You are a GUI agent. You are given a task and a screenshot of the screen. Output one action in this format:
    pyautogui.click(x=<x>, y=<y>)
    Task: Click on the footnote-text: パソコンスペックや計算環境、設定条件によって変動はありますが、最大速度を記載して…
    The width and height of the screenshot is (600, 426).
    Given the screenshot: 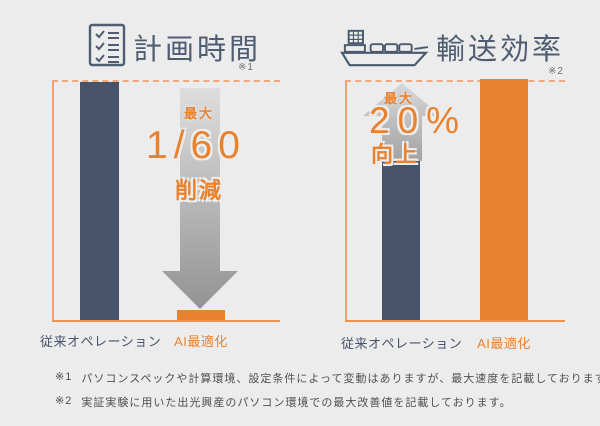 What is the action you would take?
    pyautogui.click(x=340, y=379)
    